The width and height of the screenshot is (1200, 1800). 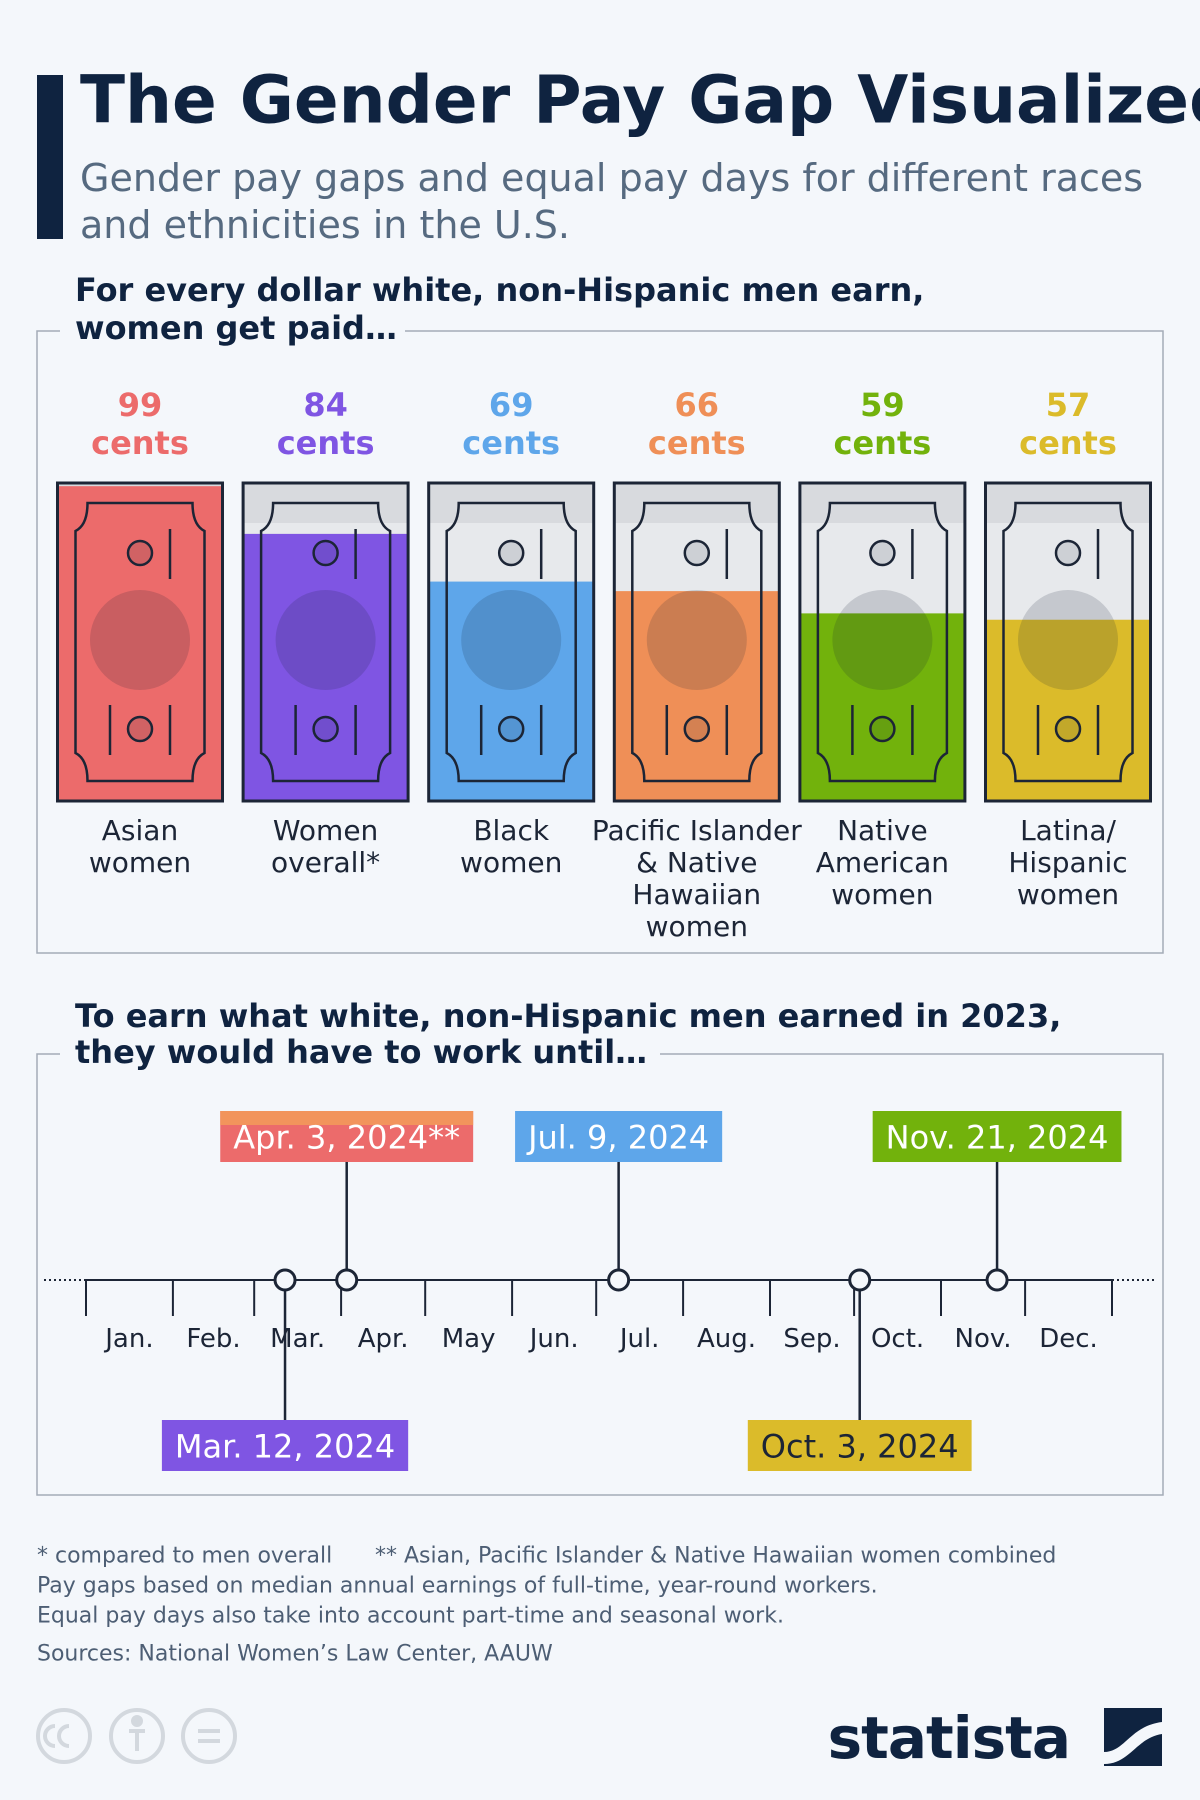 I want to click on license-icons, so click(x=136, y=1736).